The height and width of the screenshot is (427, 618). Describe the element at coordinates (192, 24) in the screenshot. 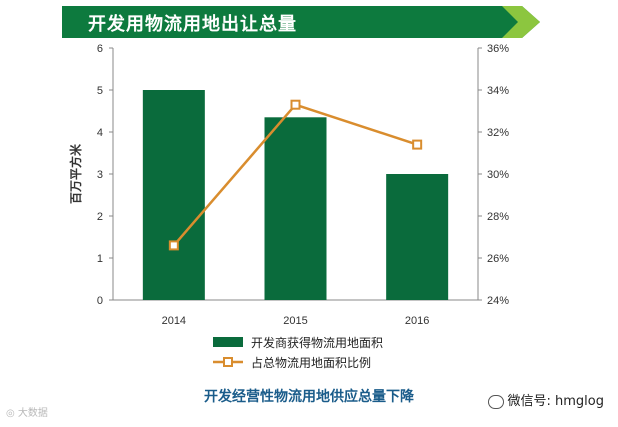

I see `chart-title: 开发用物流用地出让总量` at that location.